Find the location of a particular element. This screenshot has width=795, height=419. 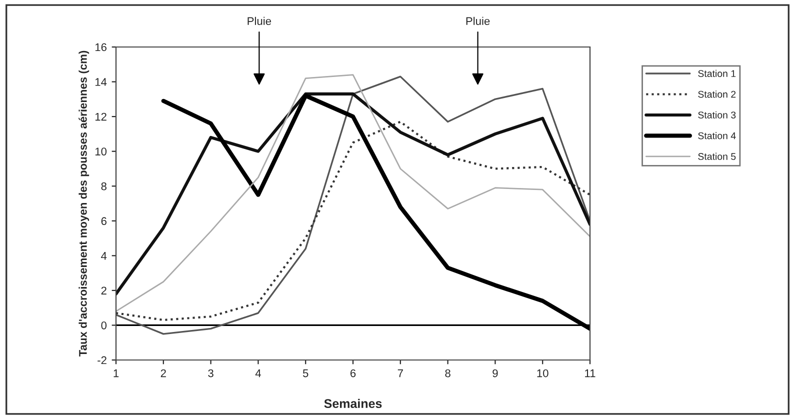

x-tick-label: 2 is located at coordinates (163, 373).